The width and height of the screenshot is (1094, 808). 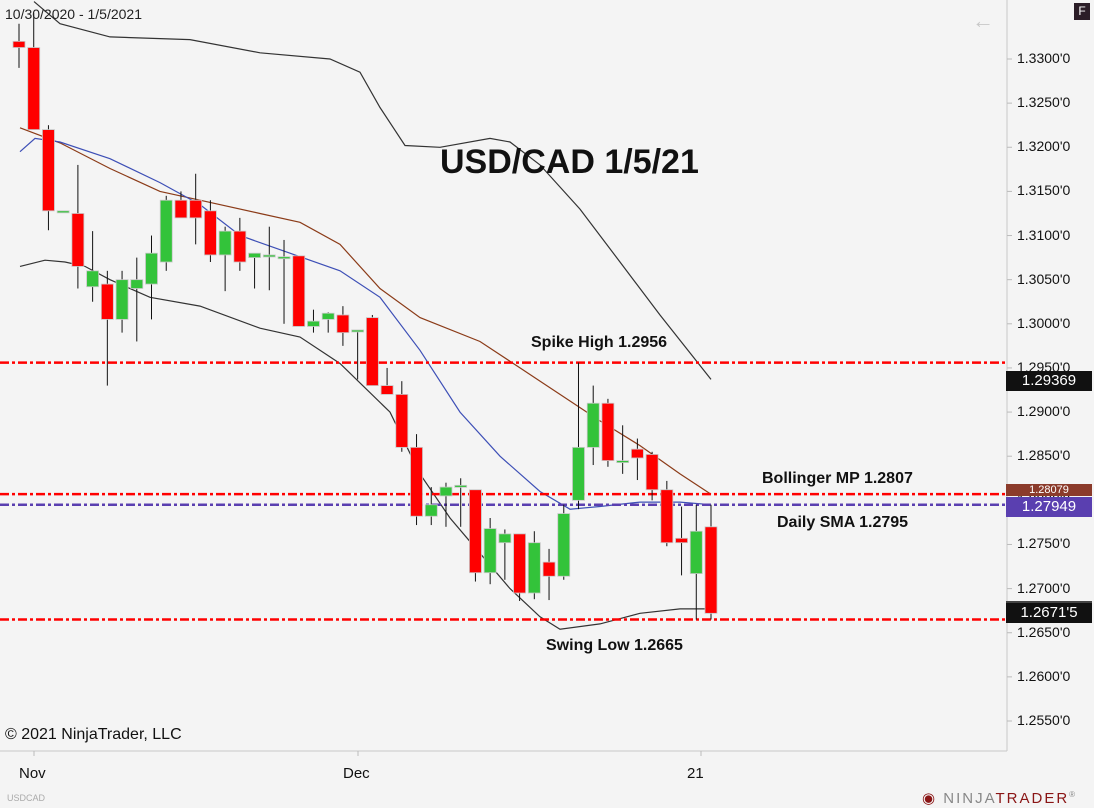 What do you see at coordinates (93, 734) in the screenshot?
I see `copyright-text: © 2021 NinjaTrader, LLC` at bounding box center [93, 734].